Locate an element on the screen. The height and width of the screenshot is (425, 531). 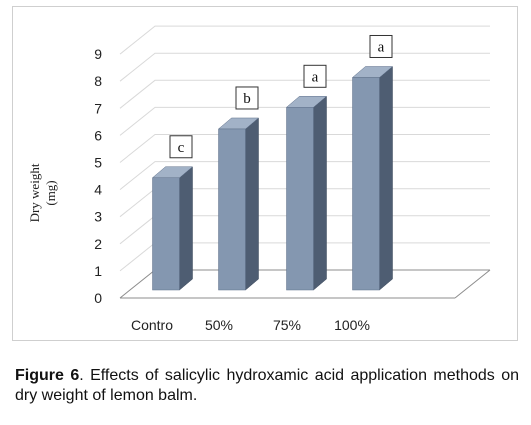
data-label-text: b is located at coordinates (247, 99).